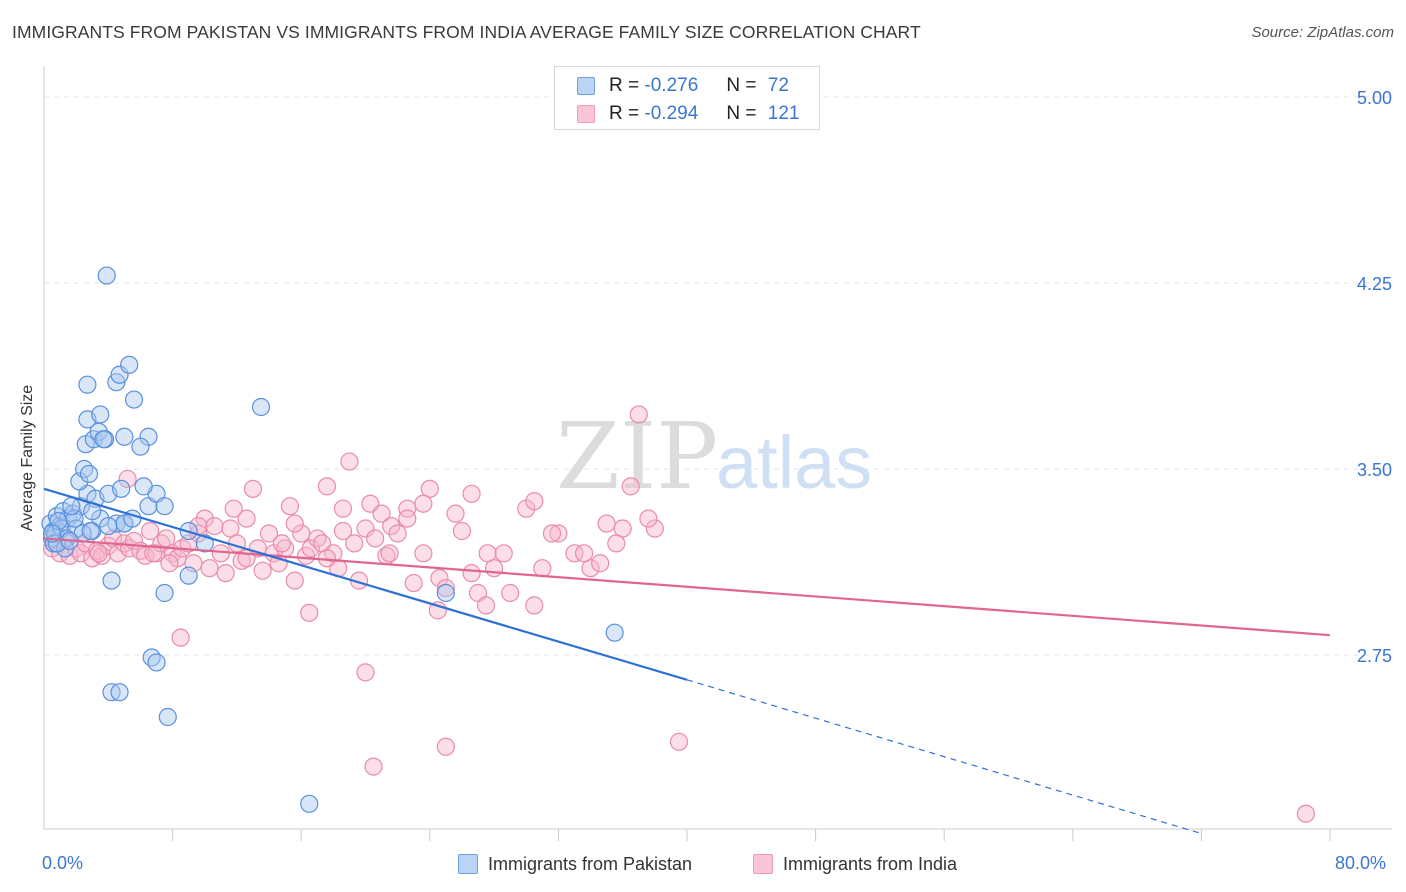  I want to click on bottom-legend-pakistan: Immigrants from Pakistan, so click(575, 864).